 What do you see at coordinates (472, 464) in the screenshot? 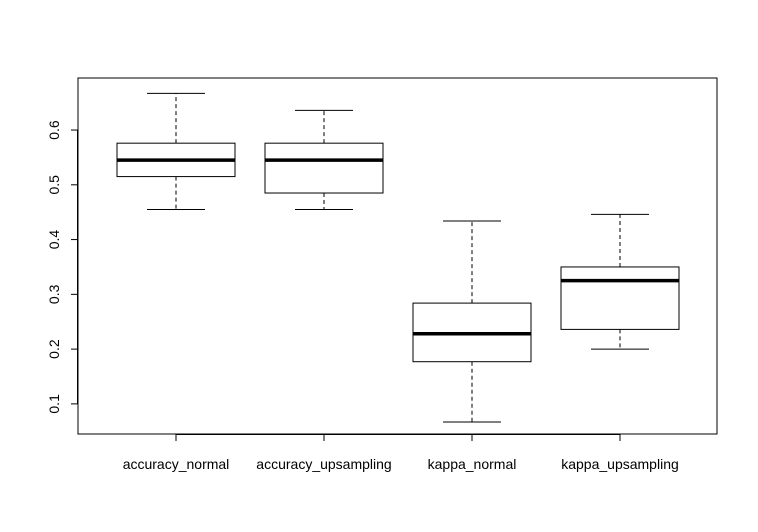
I see `x-tick-label: kappa_normal` at bounding box center [472, 464].